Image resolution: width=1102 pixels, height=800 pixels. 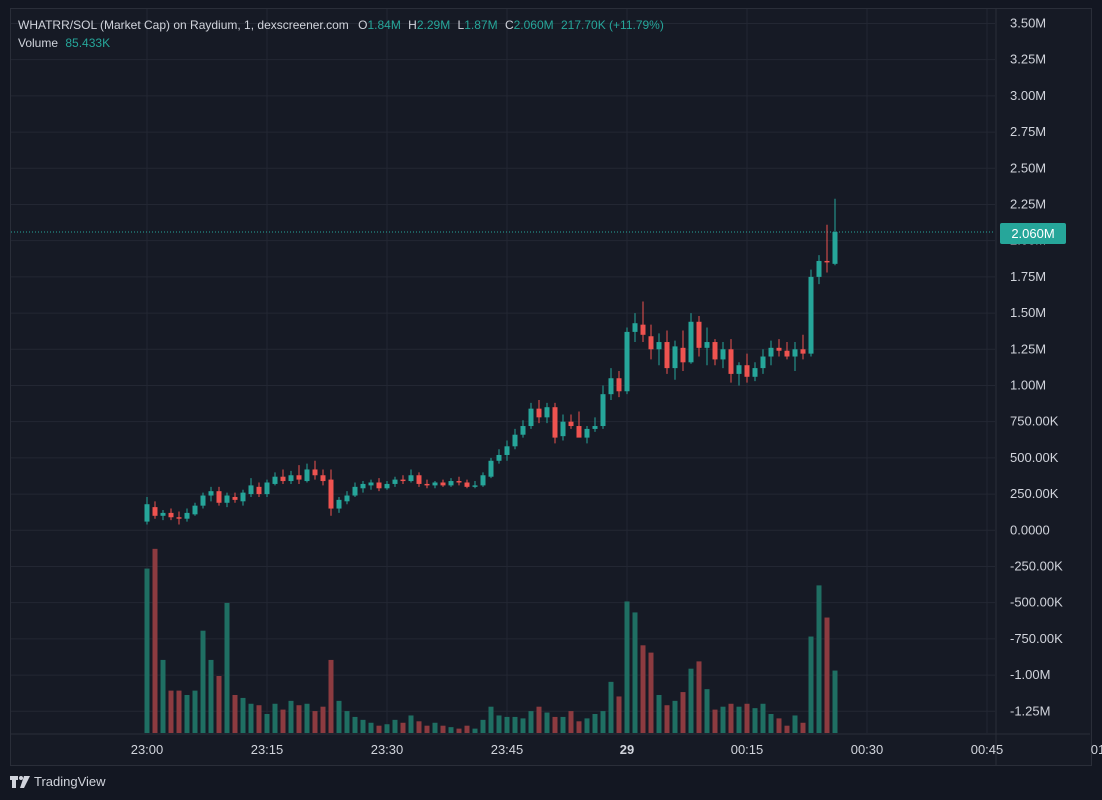 I want to click on x-tick-label: 23:30, so click(x=387, y=749).